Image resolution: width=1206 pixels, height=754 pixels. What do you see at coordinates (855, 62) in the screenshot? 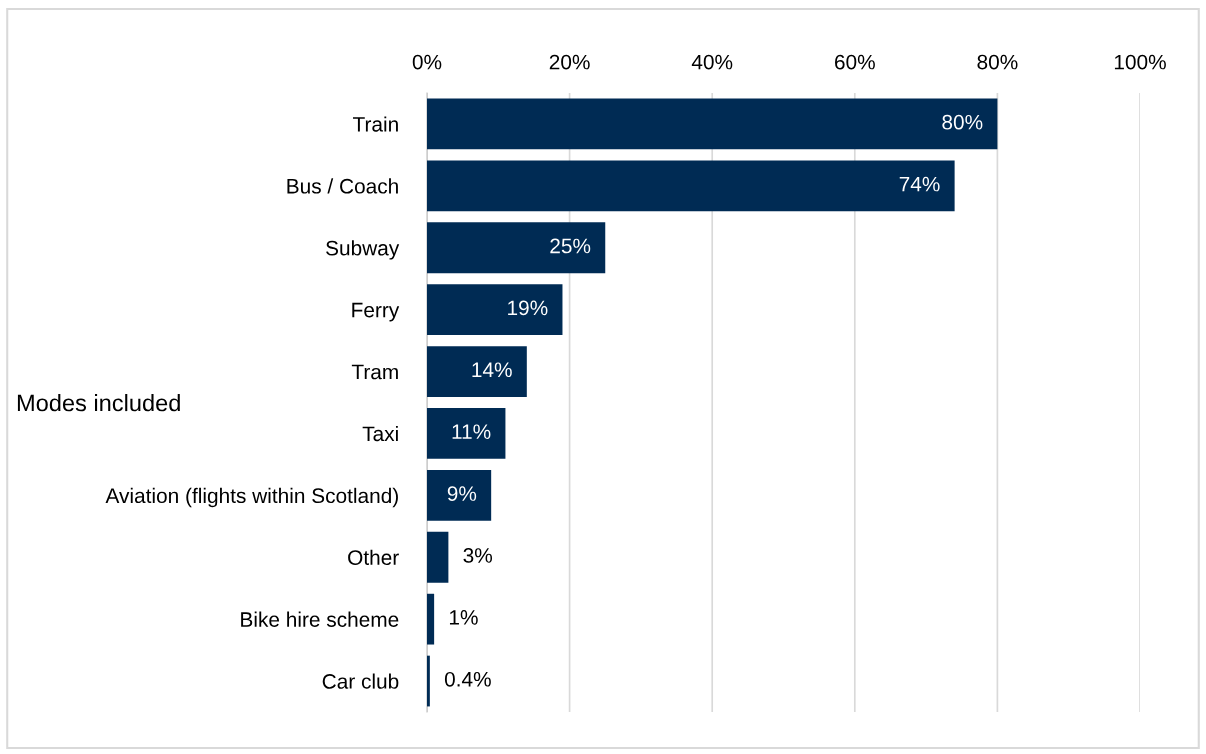
I see `x-tick-label: 60%` at bounding box center [855, 62].